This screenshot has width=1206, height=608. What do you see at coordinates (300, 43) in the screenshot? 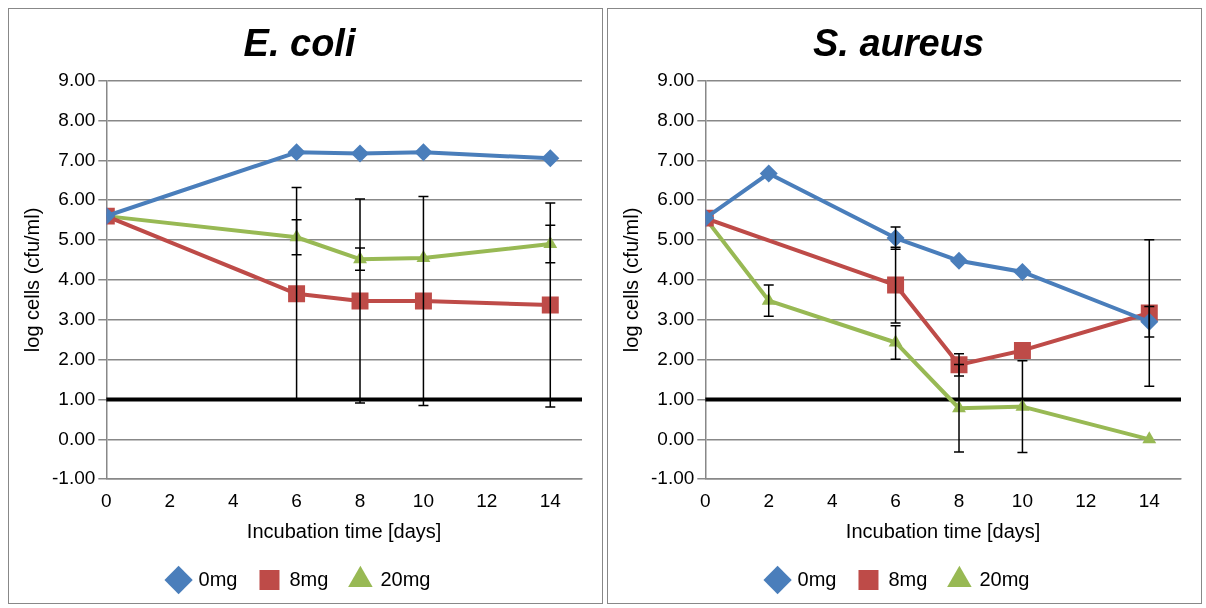
I see `chart-title: E. coli` at bounding box center [300, 43].